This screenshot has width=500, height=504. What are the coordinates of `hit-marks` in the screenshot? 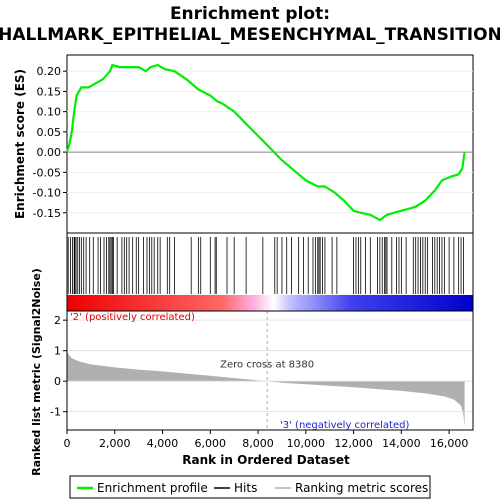 It's located at (265, 265).